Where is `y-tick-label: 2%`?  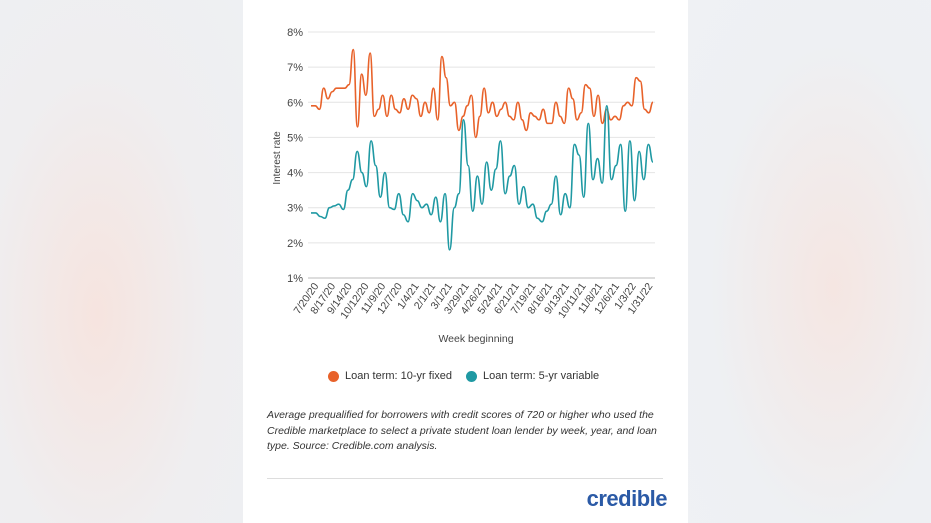
y-tick-label: 2% is located at coordinates (295, 244).